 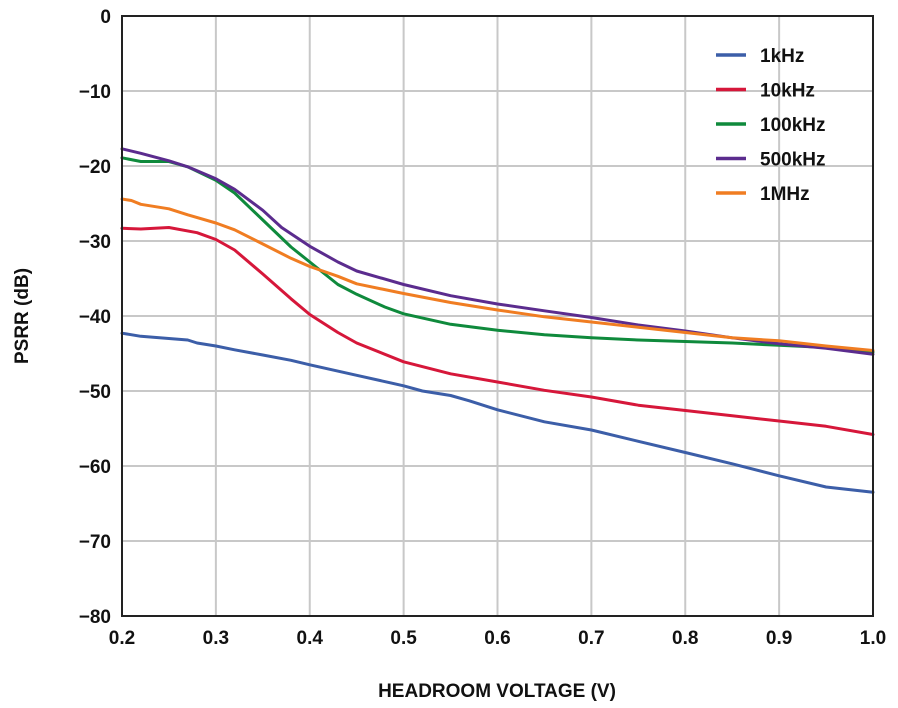 What do you see at coordinates (779, 638) in the screenshot?
I see `x-tick-label: 0.9` at bounding box center [779, 638].